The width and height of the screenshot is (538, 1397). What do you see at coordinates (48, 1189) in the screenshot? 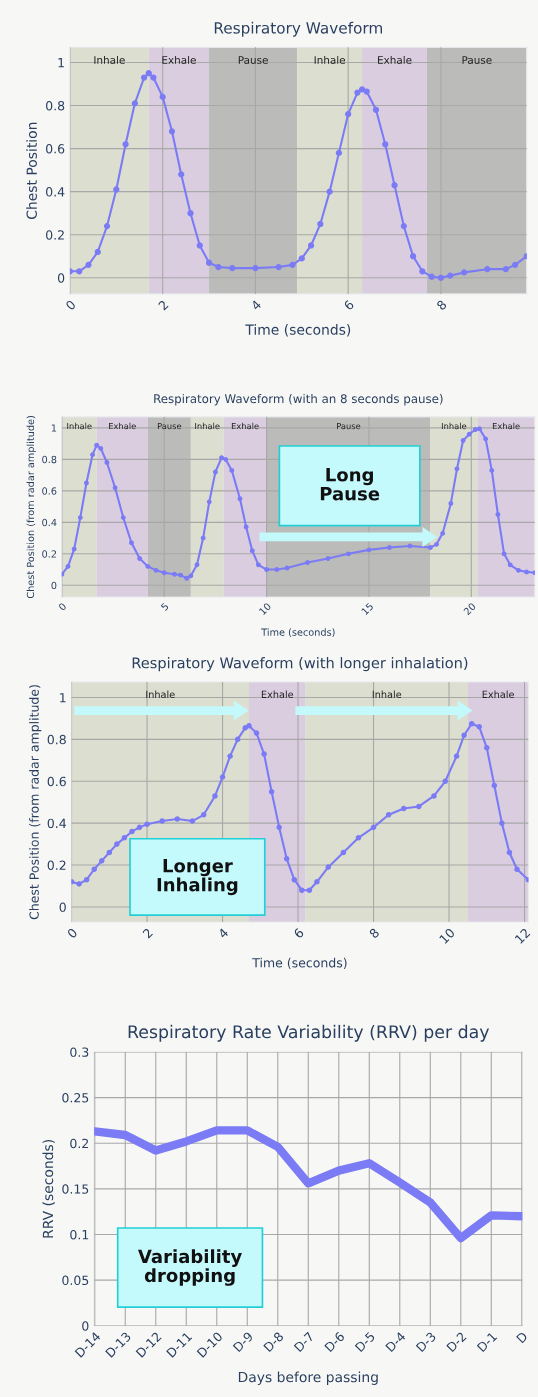
I see `y-axis-title: RRV (seconds)` at bounding box center [48, 1189].